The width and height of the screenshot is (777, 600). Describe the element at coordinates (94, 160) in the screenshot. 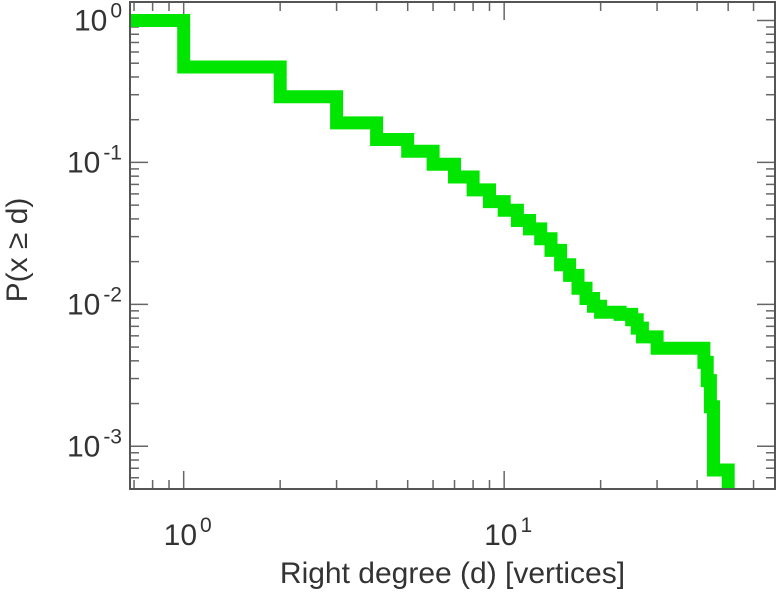

I see `y-tick-label: 10 -1` at that location.